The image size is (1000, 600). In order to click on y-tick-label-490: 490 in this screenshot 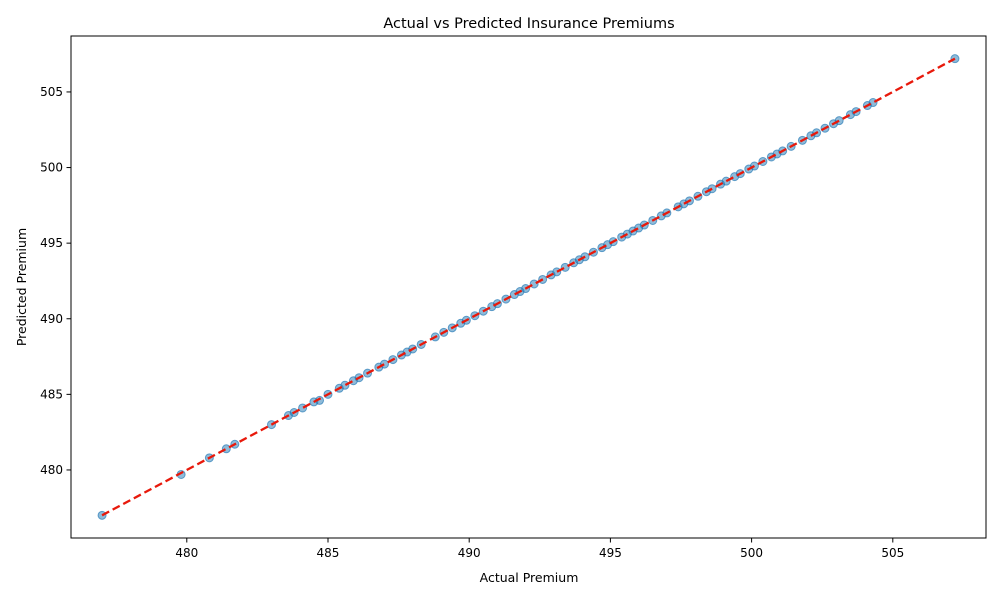, I will do `click(51, 319)`.